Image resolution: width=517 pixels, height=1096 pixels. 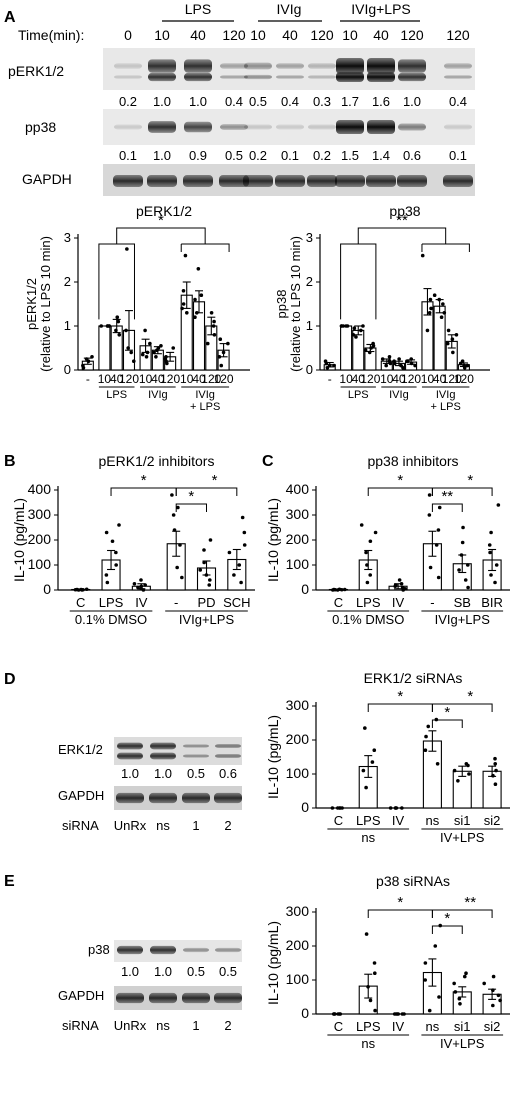 What do you see at coordinates (305, 589) in the screenshot?
I see `y-tick-label-3-0: 0` at bounding box center [305, 589].